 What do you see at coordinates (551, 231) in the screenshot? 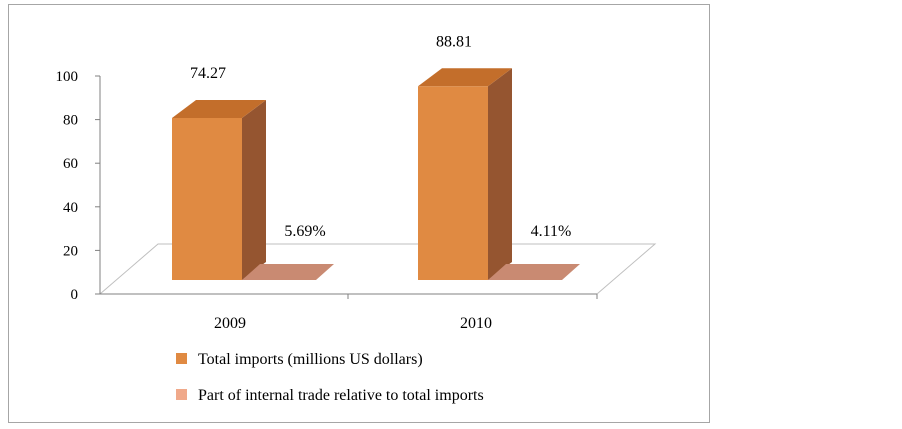
I see `data-label: 4.11%` at bounding box center [551, 231].